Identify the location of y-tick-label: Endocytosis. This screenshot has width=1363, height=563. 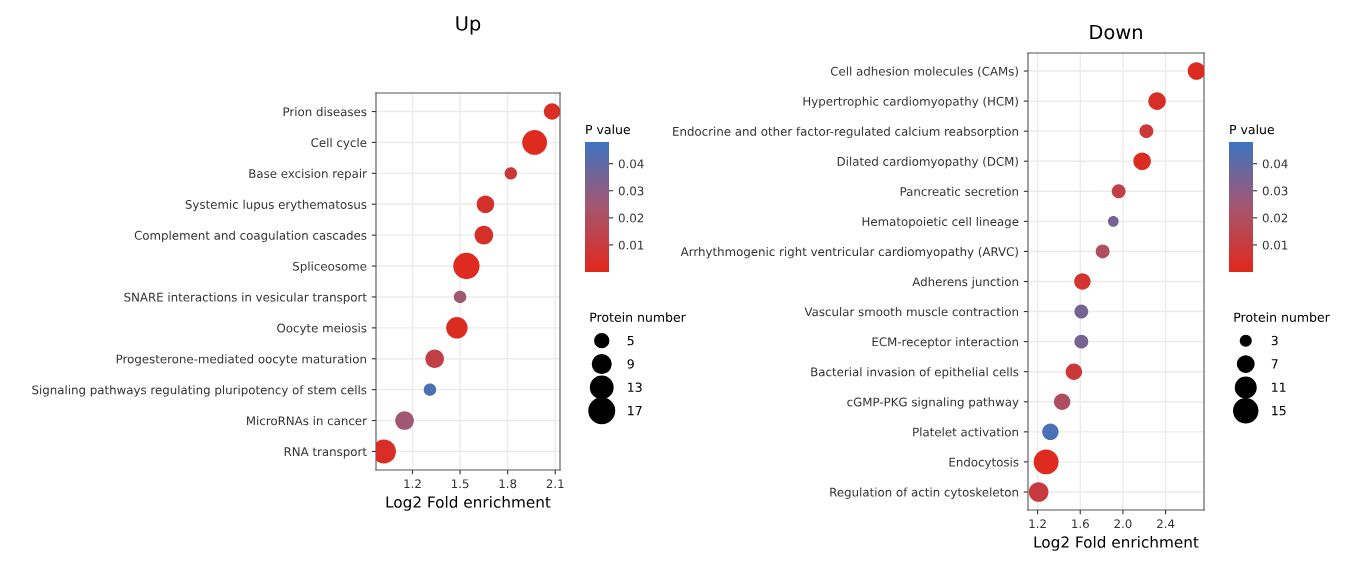
(984, 463).